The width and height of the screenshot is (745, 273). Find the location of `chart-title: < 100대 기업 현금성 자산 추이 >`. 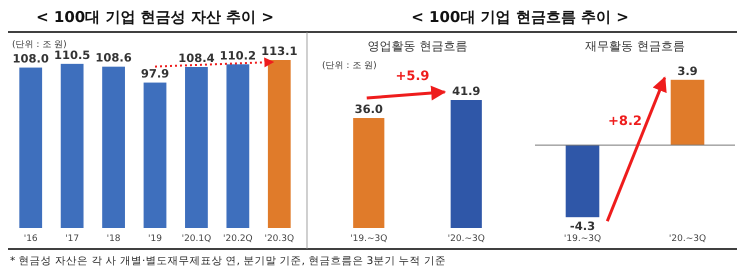

chart-title: < 100대 기업 현금성 자산 추이 > is located at coordinates (155, 17).